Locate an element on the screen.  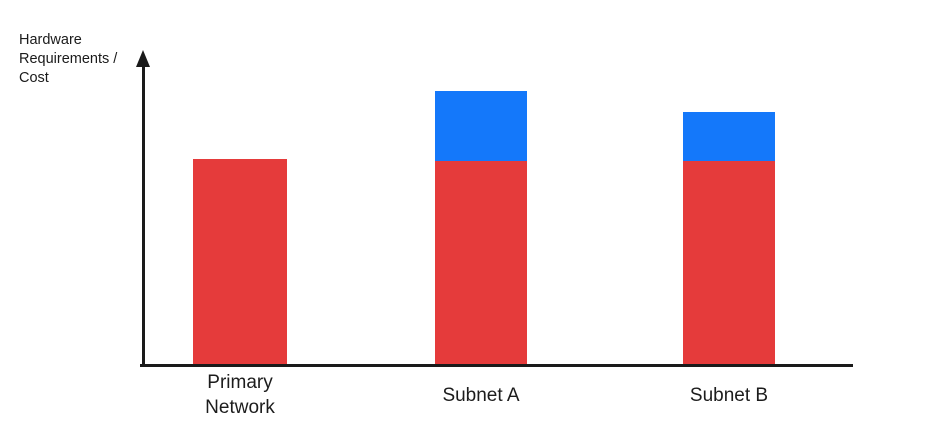
bar-subnet-b is located at coordinates (729, 238).